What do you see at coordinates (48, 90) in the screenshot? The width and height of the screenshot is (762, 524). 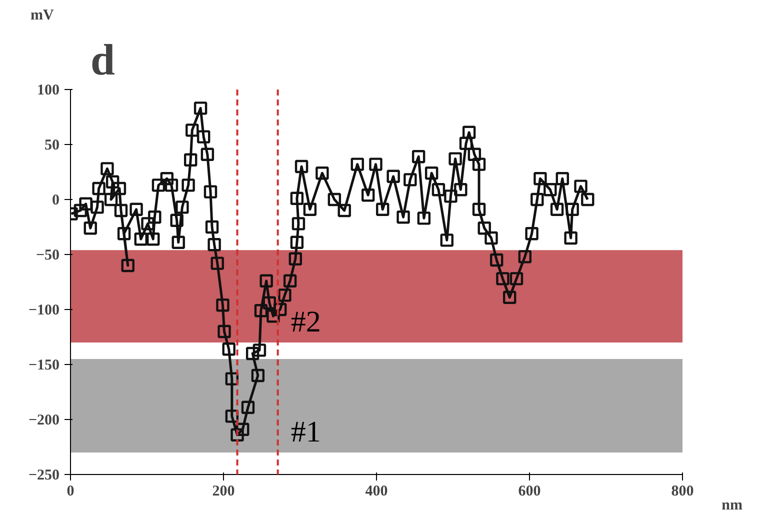 I see `y-tick-label: 100` at bounding box center [48, 90].